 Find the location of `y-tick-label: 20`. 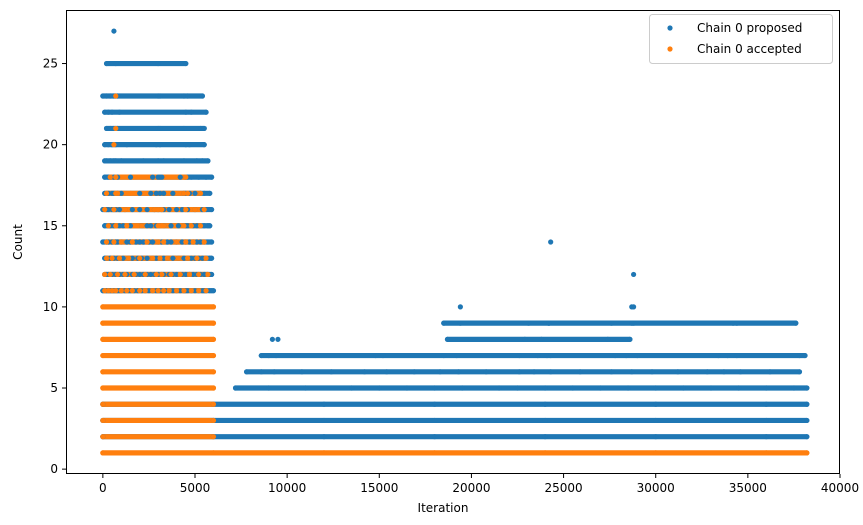

y-tick-label: 20 is located at coordinates (50, 145).